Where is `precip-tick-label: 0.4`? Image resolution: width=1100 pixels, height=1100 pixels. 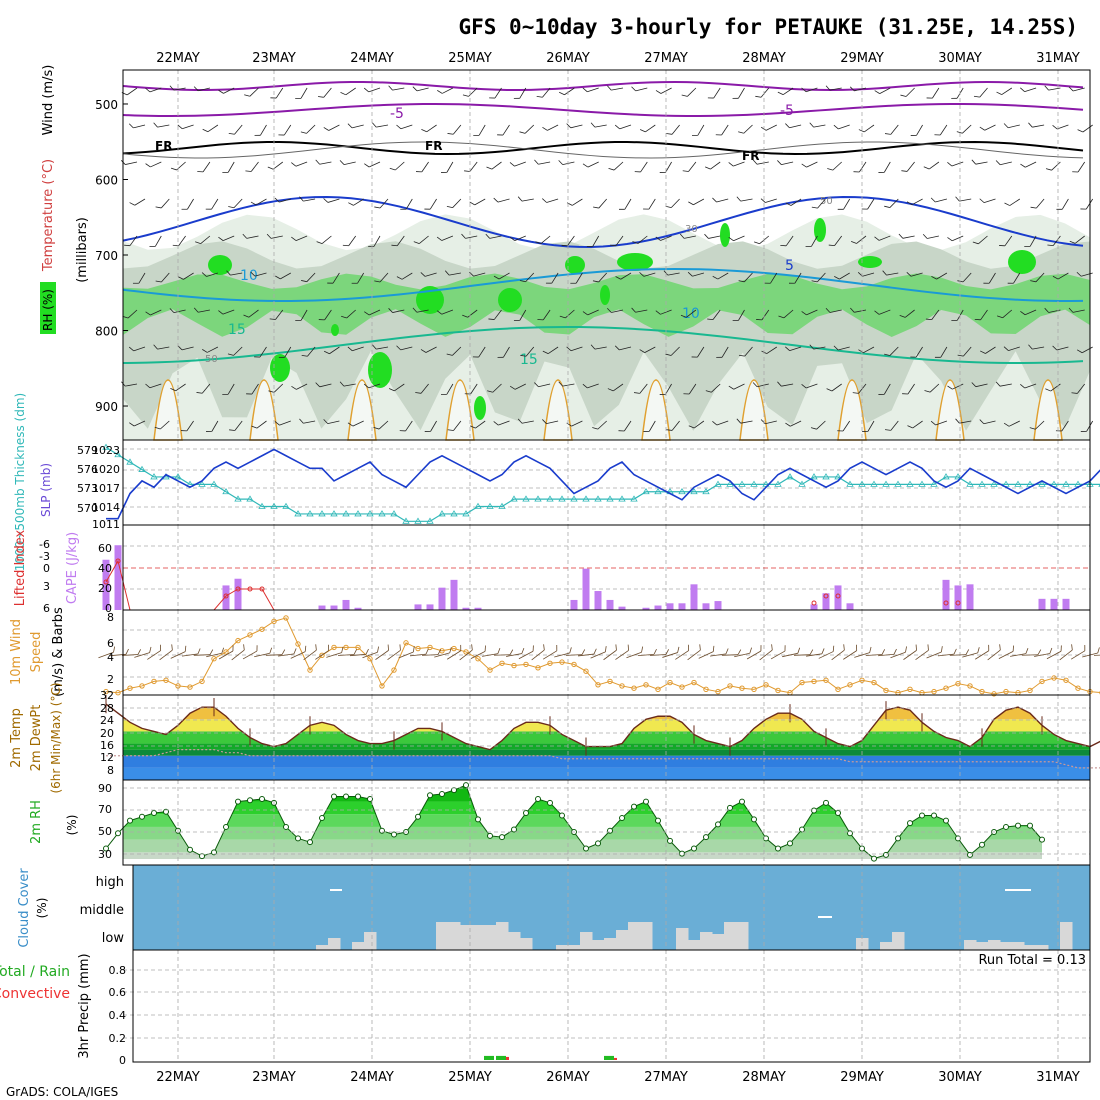 precip-tick-label: 0.4 is located at coordinates (118, 1015).